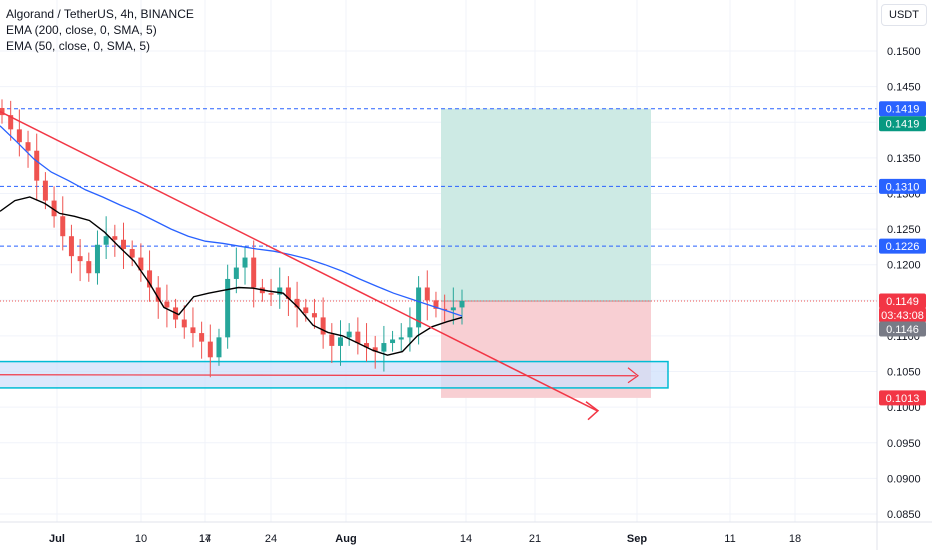 The width and height of the screenshot is (932, 550). I want to click on x-tick-label: 17, so click(205, 539).